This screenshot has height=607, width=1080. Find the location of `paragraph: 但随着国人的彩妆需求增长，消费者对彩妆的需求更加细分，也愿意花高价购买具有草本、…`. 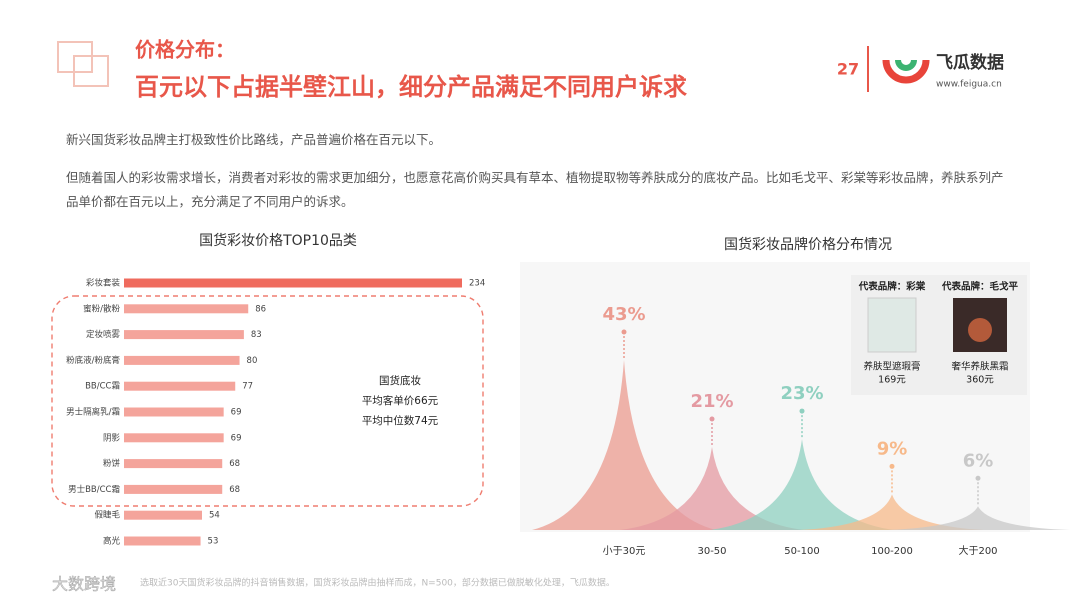

paragraph: 但随着国人的彩妆需求增长，消费者对彩妆的需求更加细分，也愿意花高价购买具有草本、… is located at coordinates (535, 189).